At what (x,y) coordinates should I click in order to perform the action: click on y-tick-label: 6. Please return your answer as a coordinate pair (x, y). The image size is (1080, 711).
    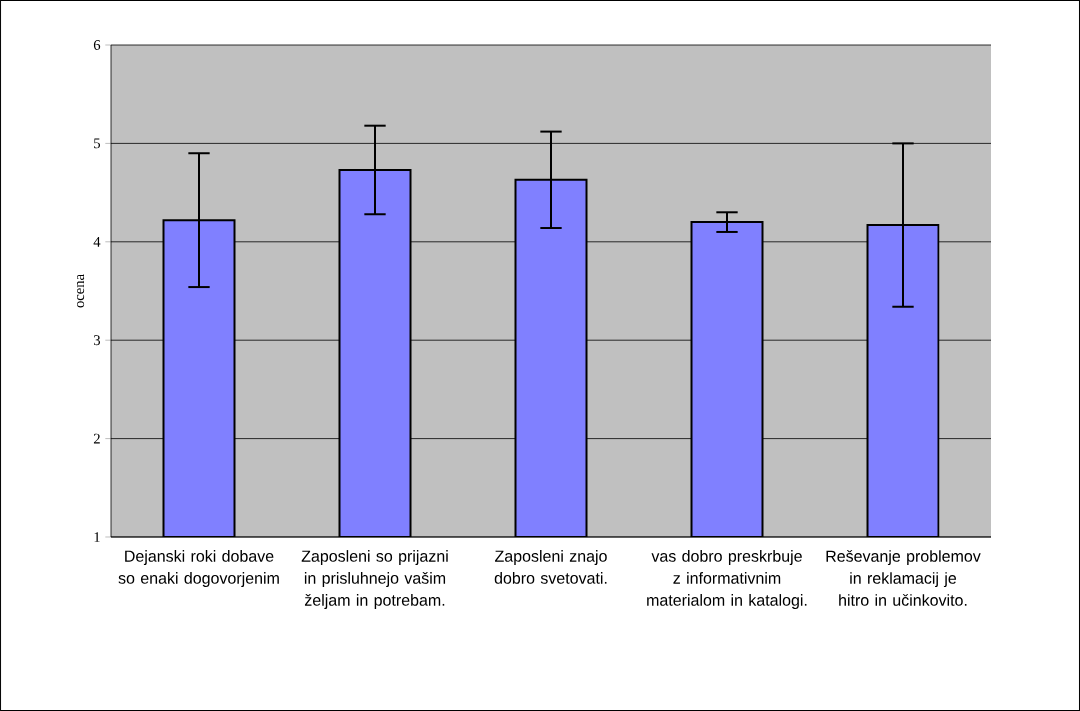
    Looking at the image, I should click on (97, 45).